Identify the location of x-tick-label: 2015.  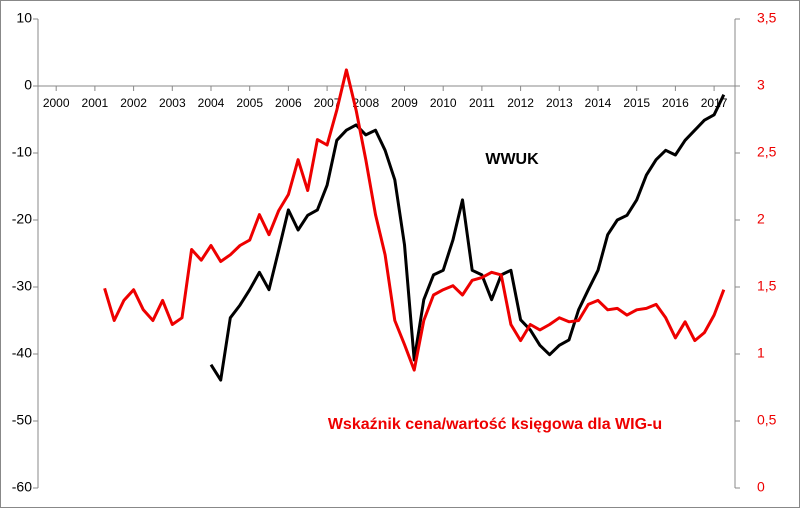
(636, 103).